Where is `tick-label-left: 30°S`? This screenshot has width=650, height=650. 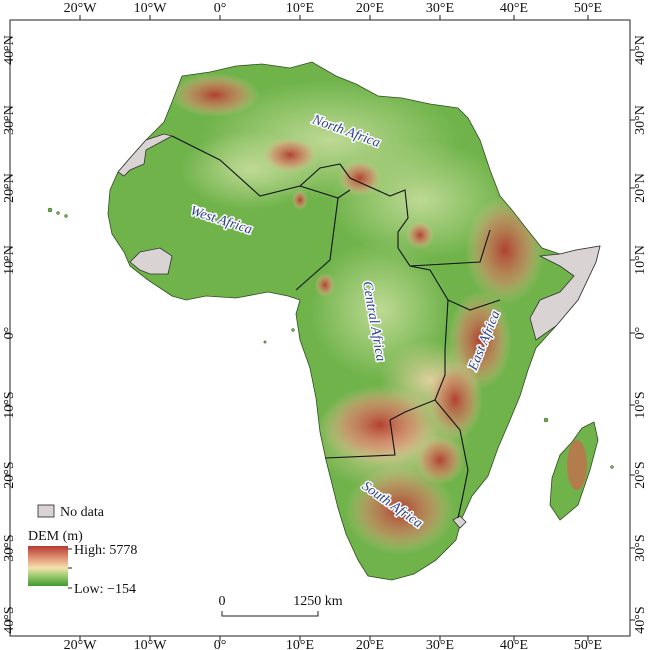 tick-label-left: 30°S is located at coordinates (9, 547).